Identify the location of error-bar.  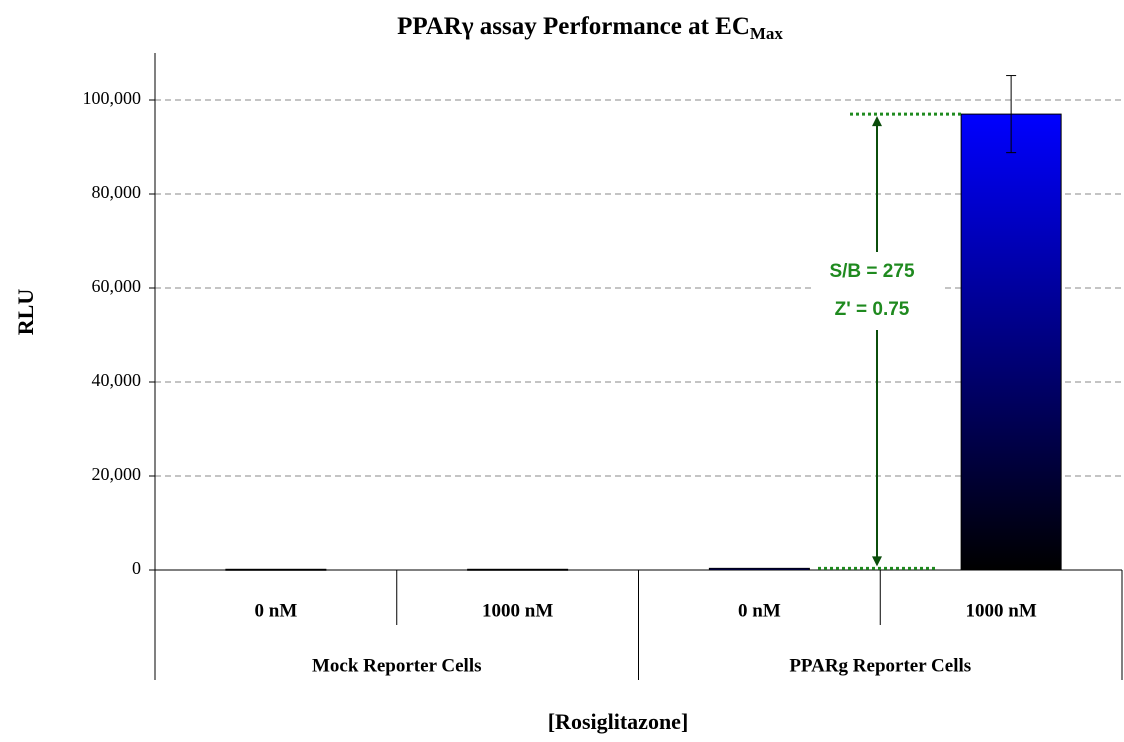
(1011, 114).